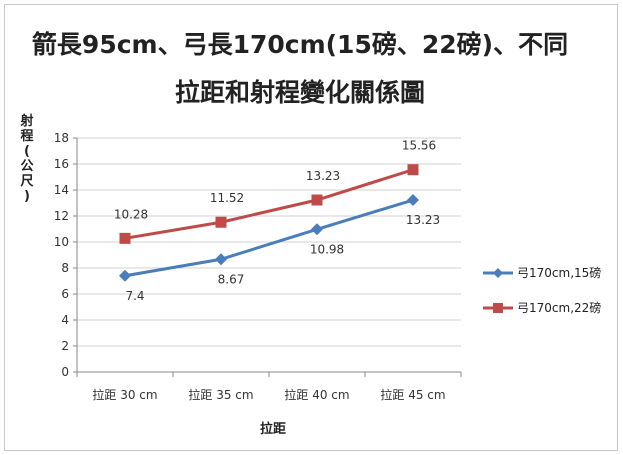 This screenshot has width=623, height=455. I want to click on y-tick-label: 14, so click(61, 190).